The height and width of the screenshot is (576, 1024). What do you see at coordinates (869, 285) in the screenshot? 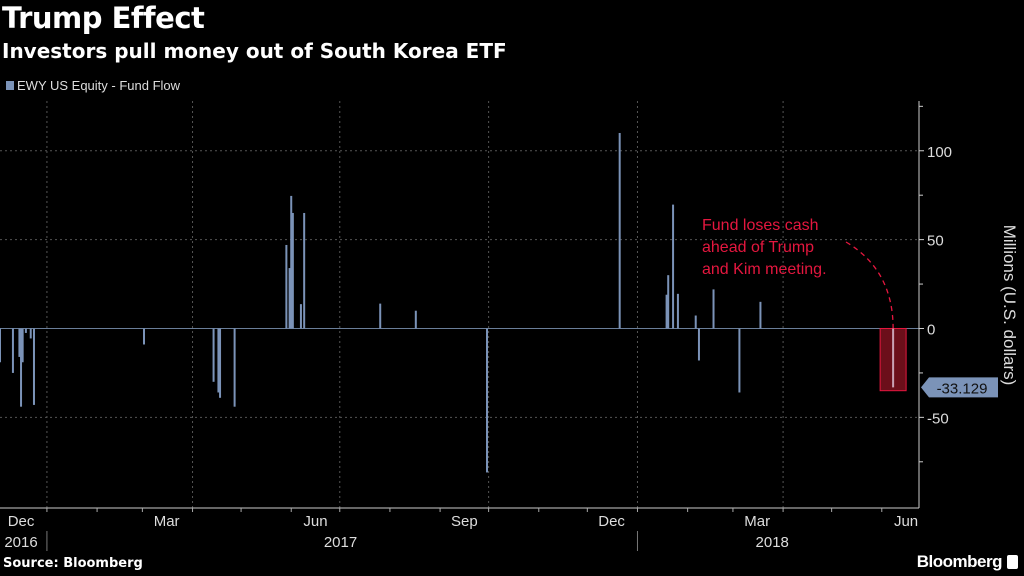
I see `annotation-connector` at bounding box center [869, 285].